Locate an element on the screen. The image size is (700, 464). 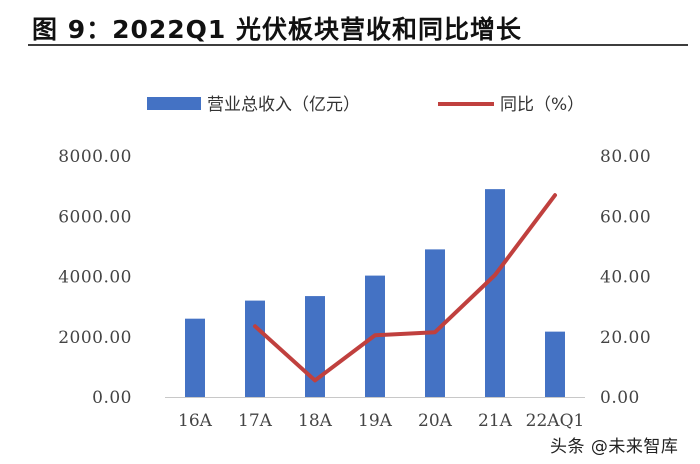
left-tick-label: 6000.00 is located at coordinates (95, 217).